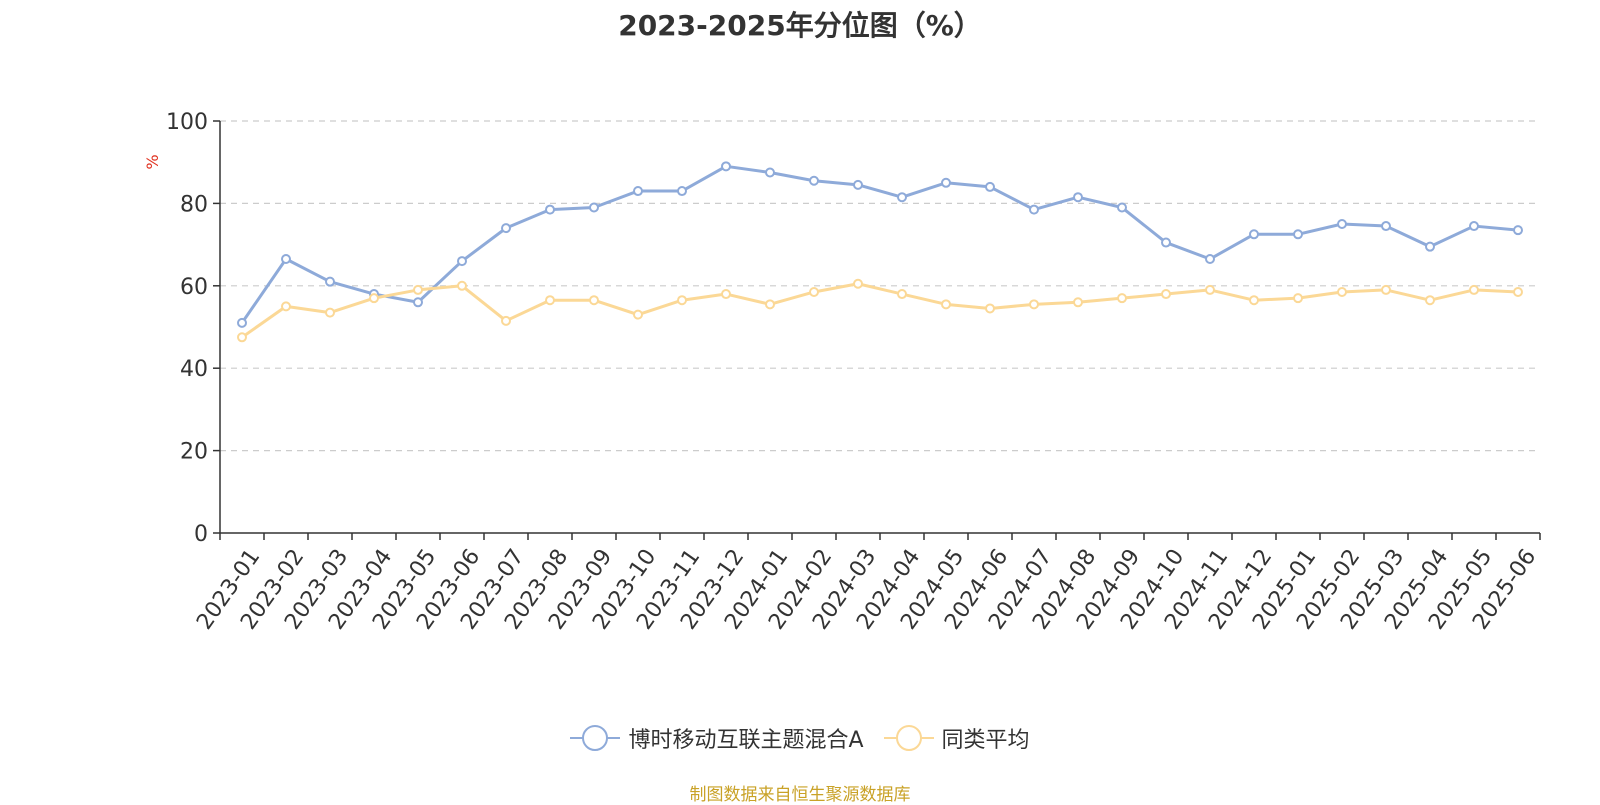  I want to click on legend-item-fund: 博时移动互联主题混合A, so click(717, 738).